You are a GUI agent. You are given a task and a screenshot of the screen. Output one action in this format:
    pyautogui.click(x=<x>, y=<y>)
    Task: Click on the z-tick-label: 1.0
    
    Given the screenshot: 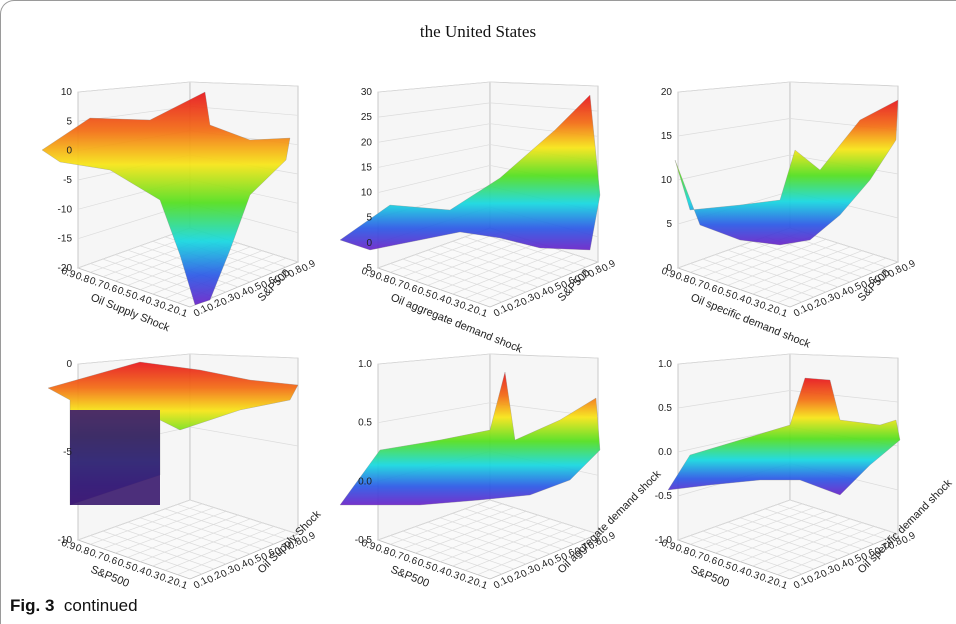 What is the action you would take?
    pyautogui.click(x=665, y=364)
    